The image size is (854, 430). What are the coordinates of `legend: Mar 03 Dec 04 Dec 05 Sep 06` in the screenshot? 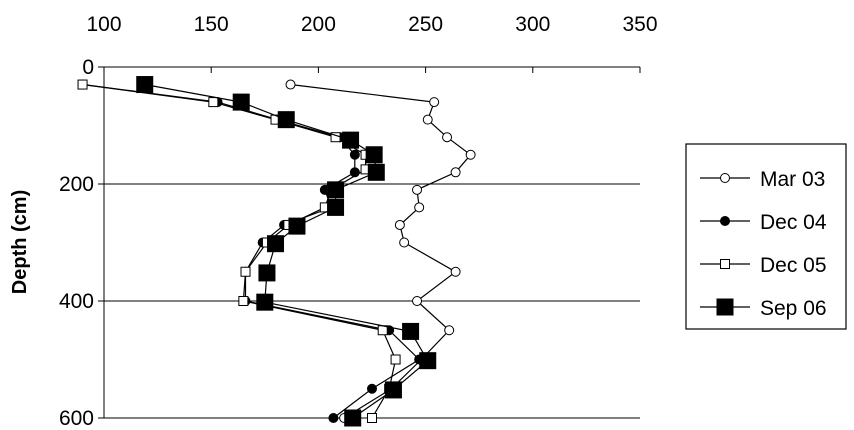 It's located at (766, 236).